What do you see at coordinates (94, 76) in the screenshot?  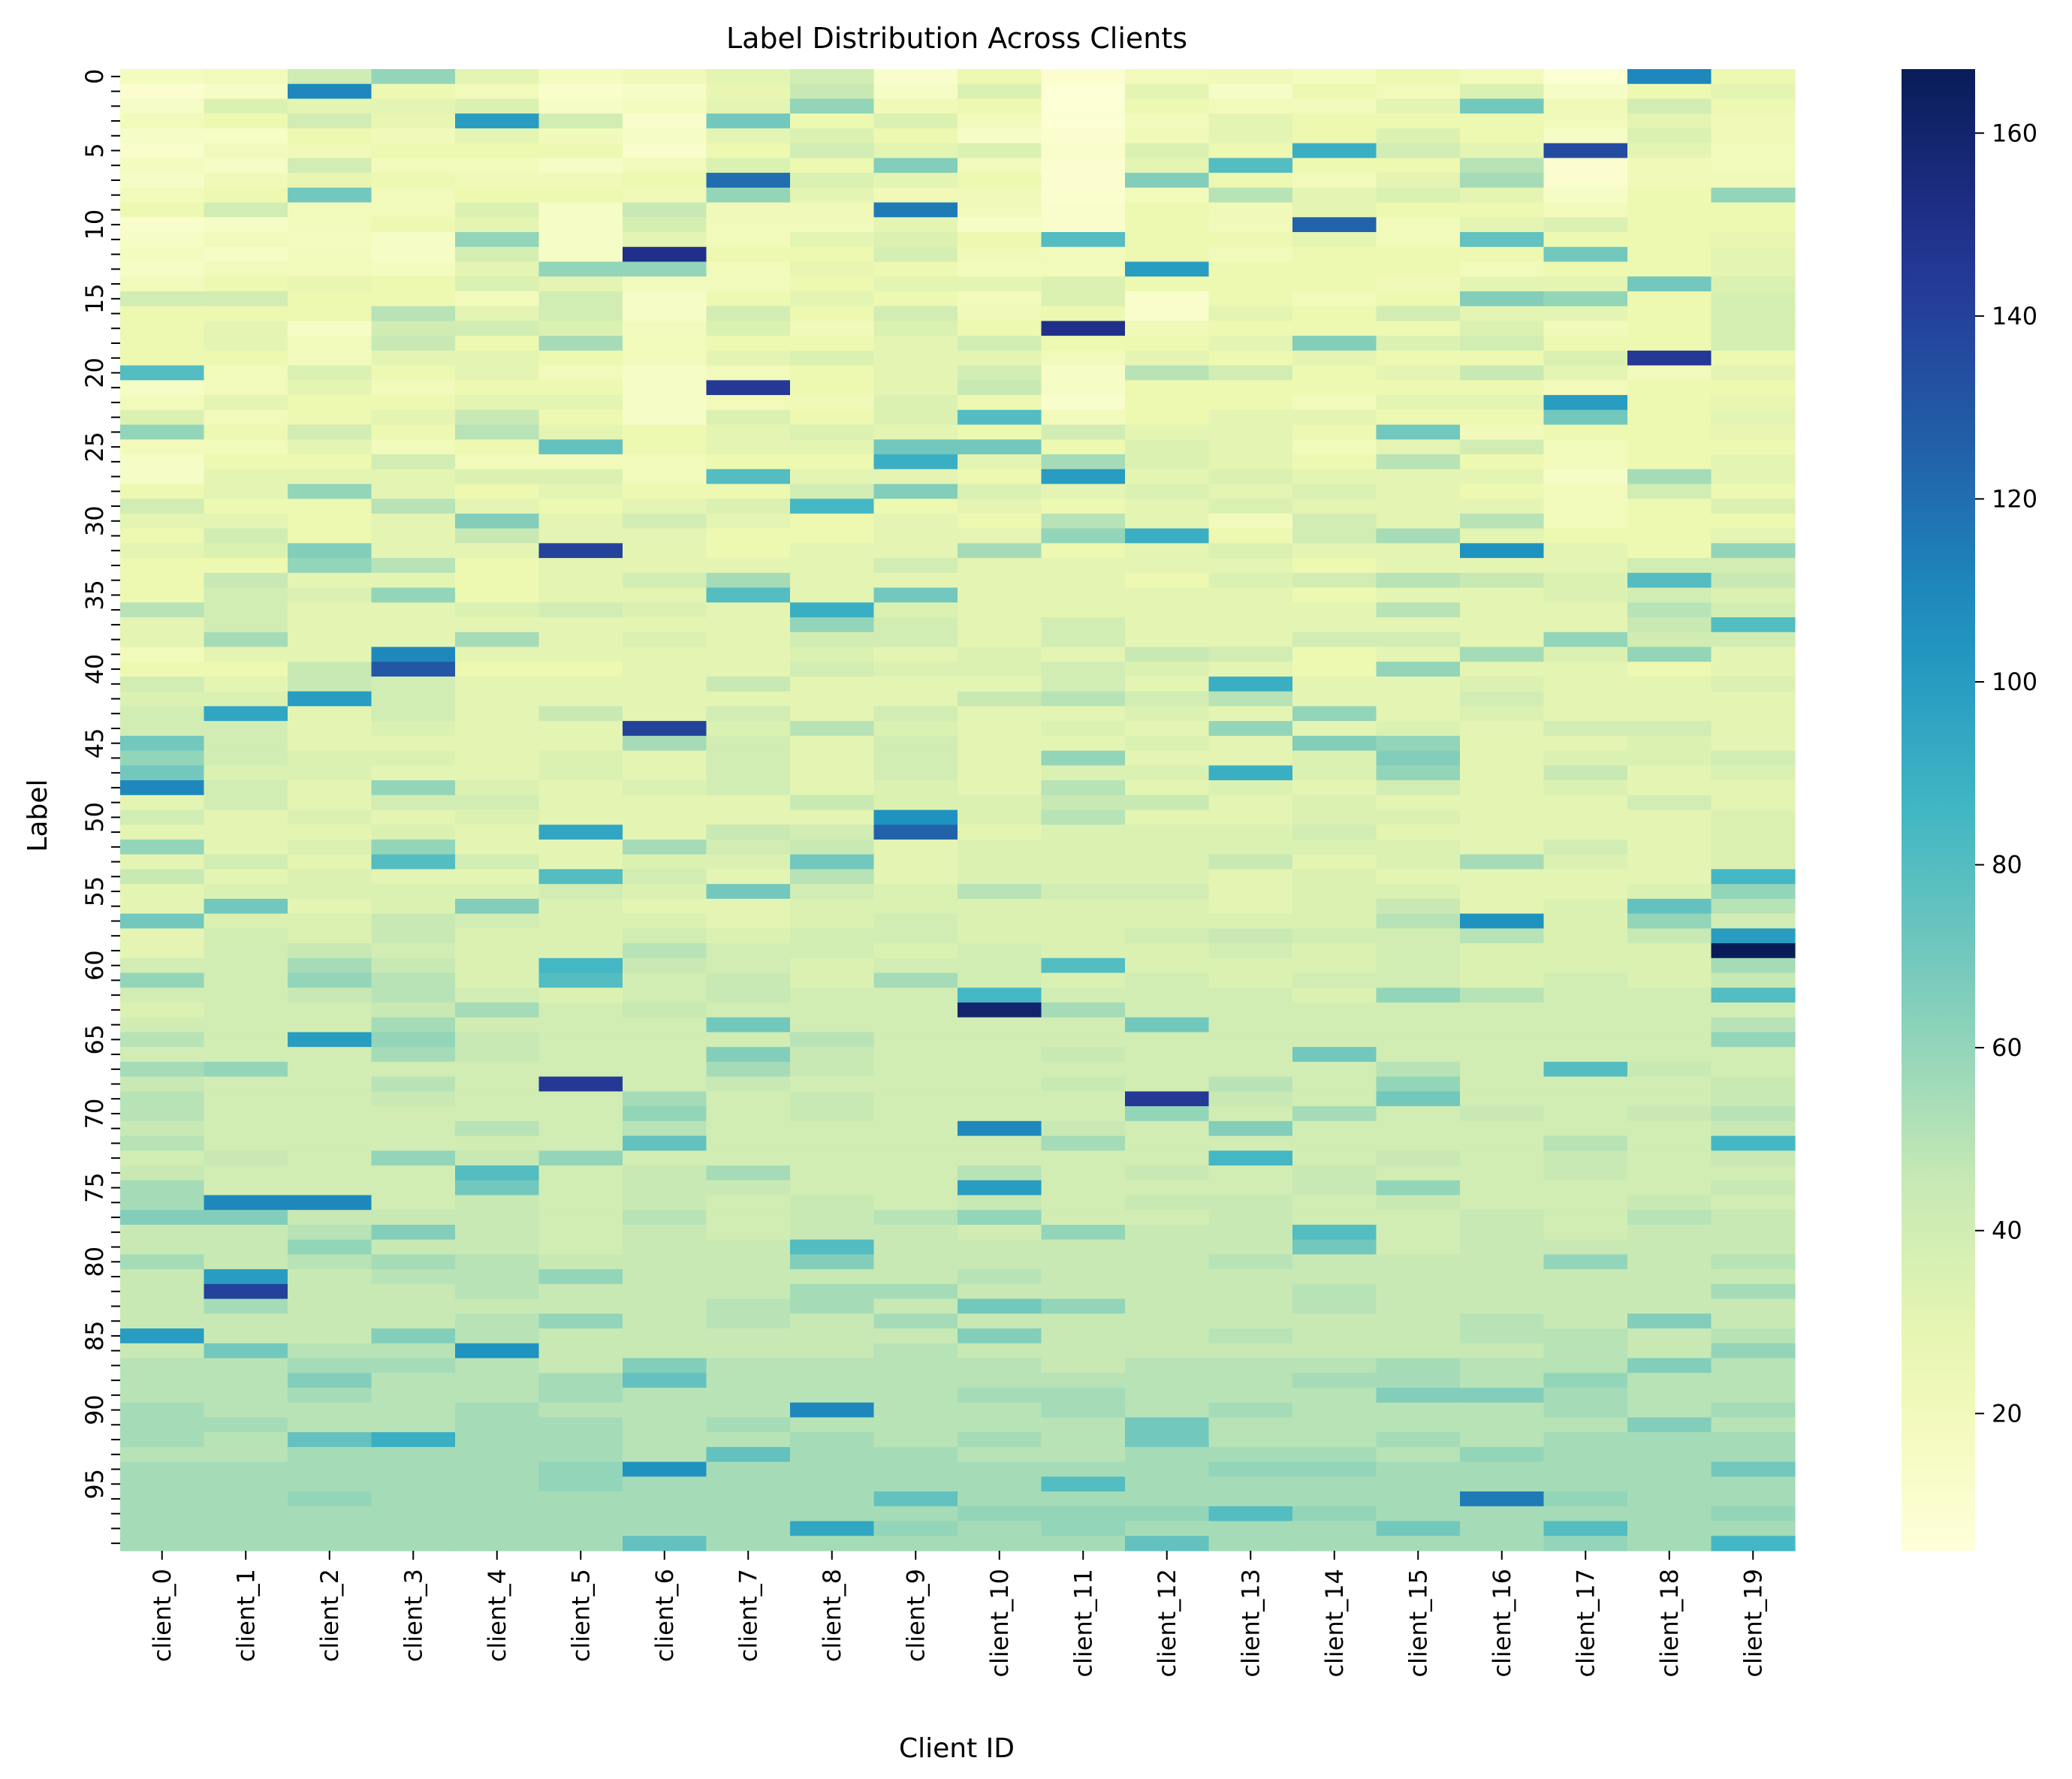 I see `y-tick-label: 0` at bounding box center [94, 76].